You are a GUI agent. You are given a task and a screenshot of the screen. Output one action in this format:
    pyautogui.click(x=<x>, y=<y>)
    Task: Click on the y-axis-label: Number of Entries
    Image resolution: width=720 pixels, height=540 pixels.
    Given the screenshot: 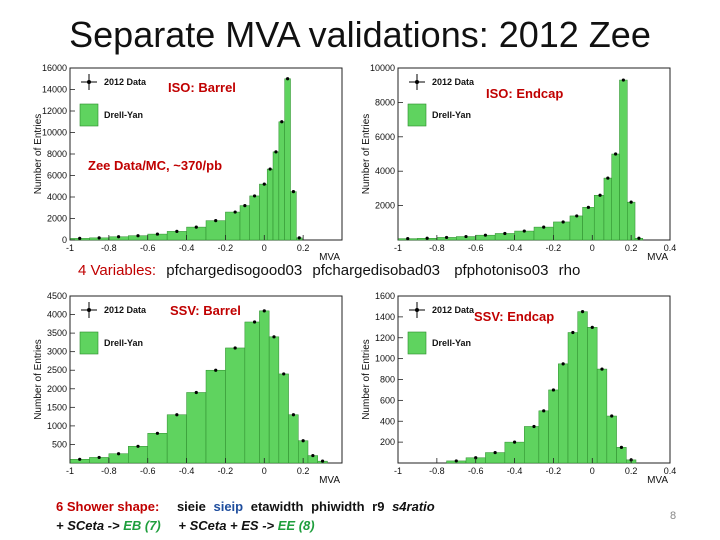 What is the action you would take?
    pyautogui.click(x=38, y=154)
    